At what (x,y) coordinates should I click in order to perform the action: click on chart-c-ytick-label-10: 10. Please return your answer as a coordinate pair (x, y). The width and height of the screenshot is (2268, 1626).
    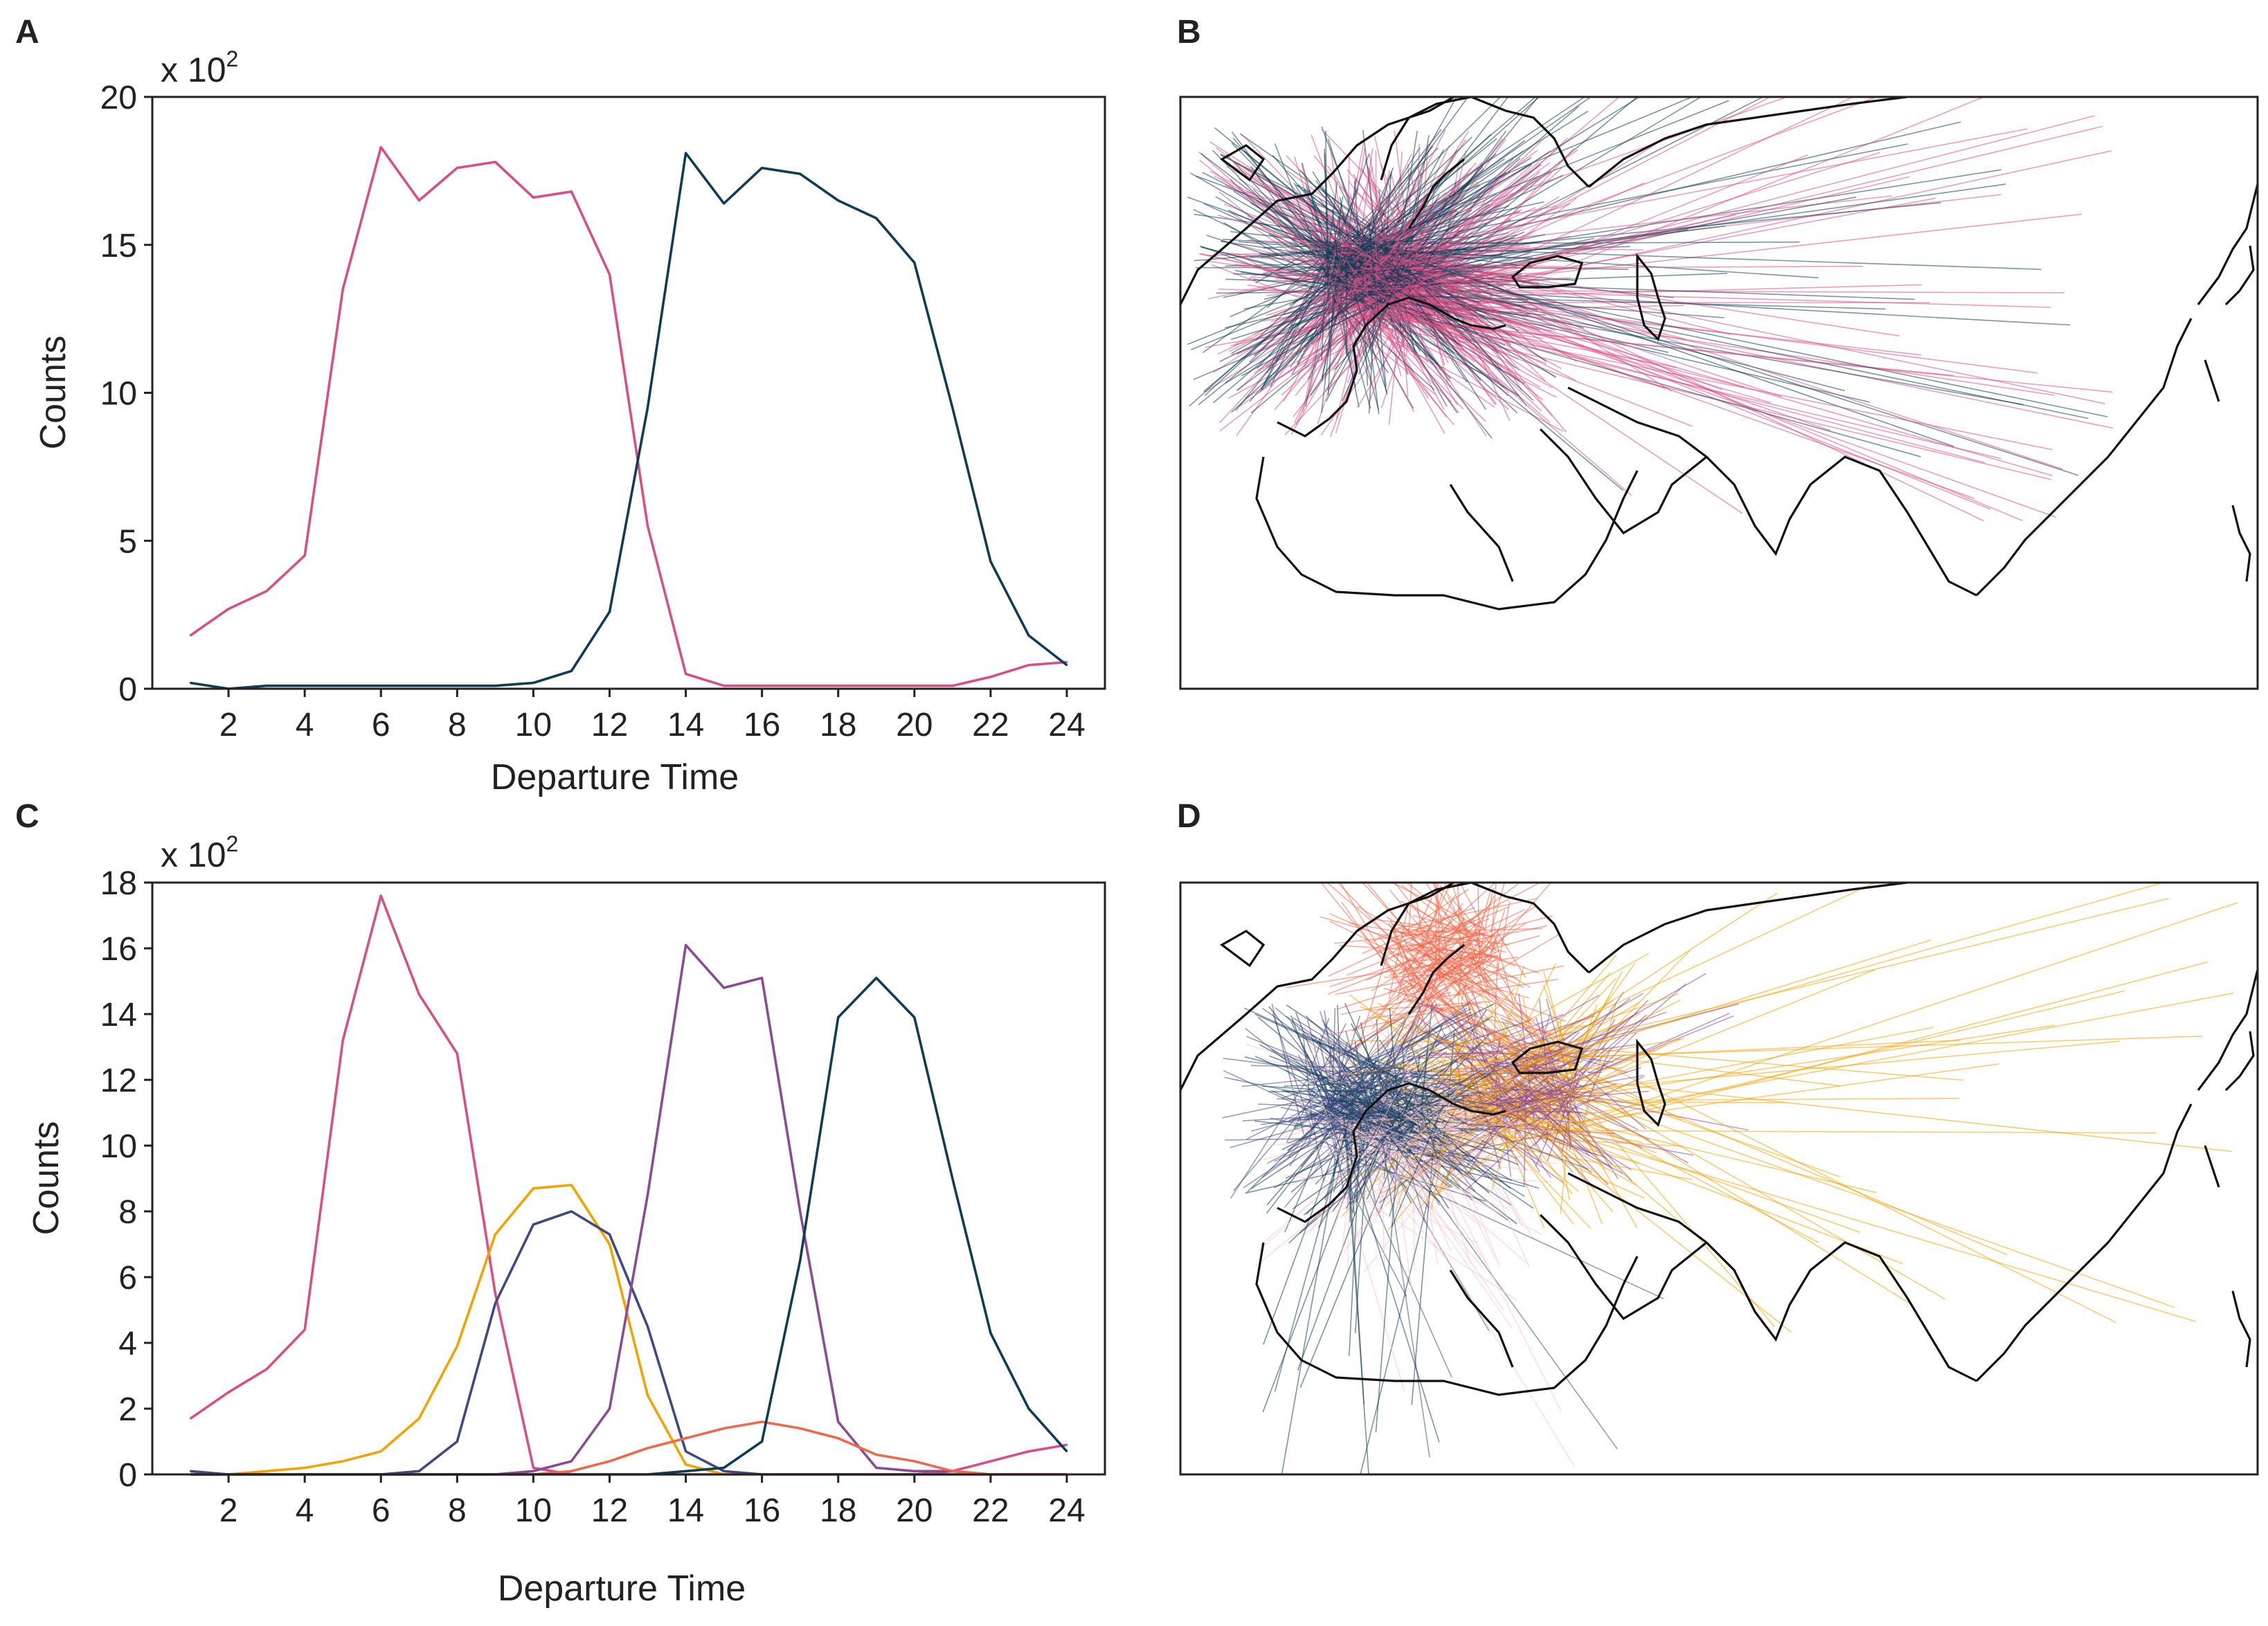
    Looking at the image, I should click on (118, 1146).